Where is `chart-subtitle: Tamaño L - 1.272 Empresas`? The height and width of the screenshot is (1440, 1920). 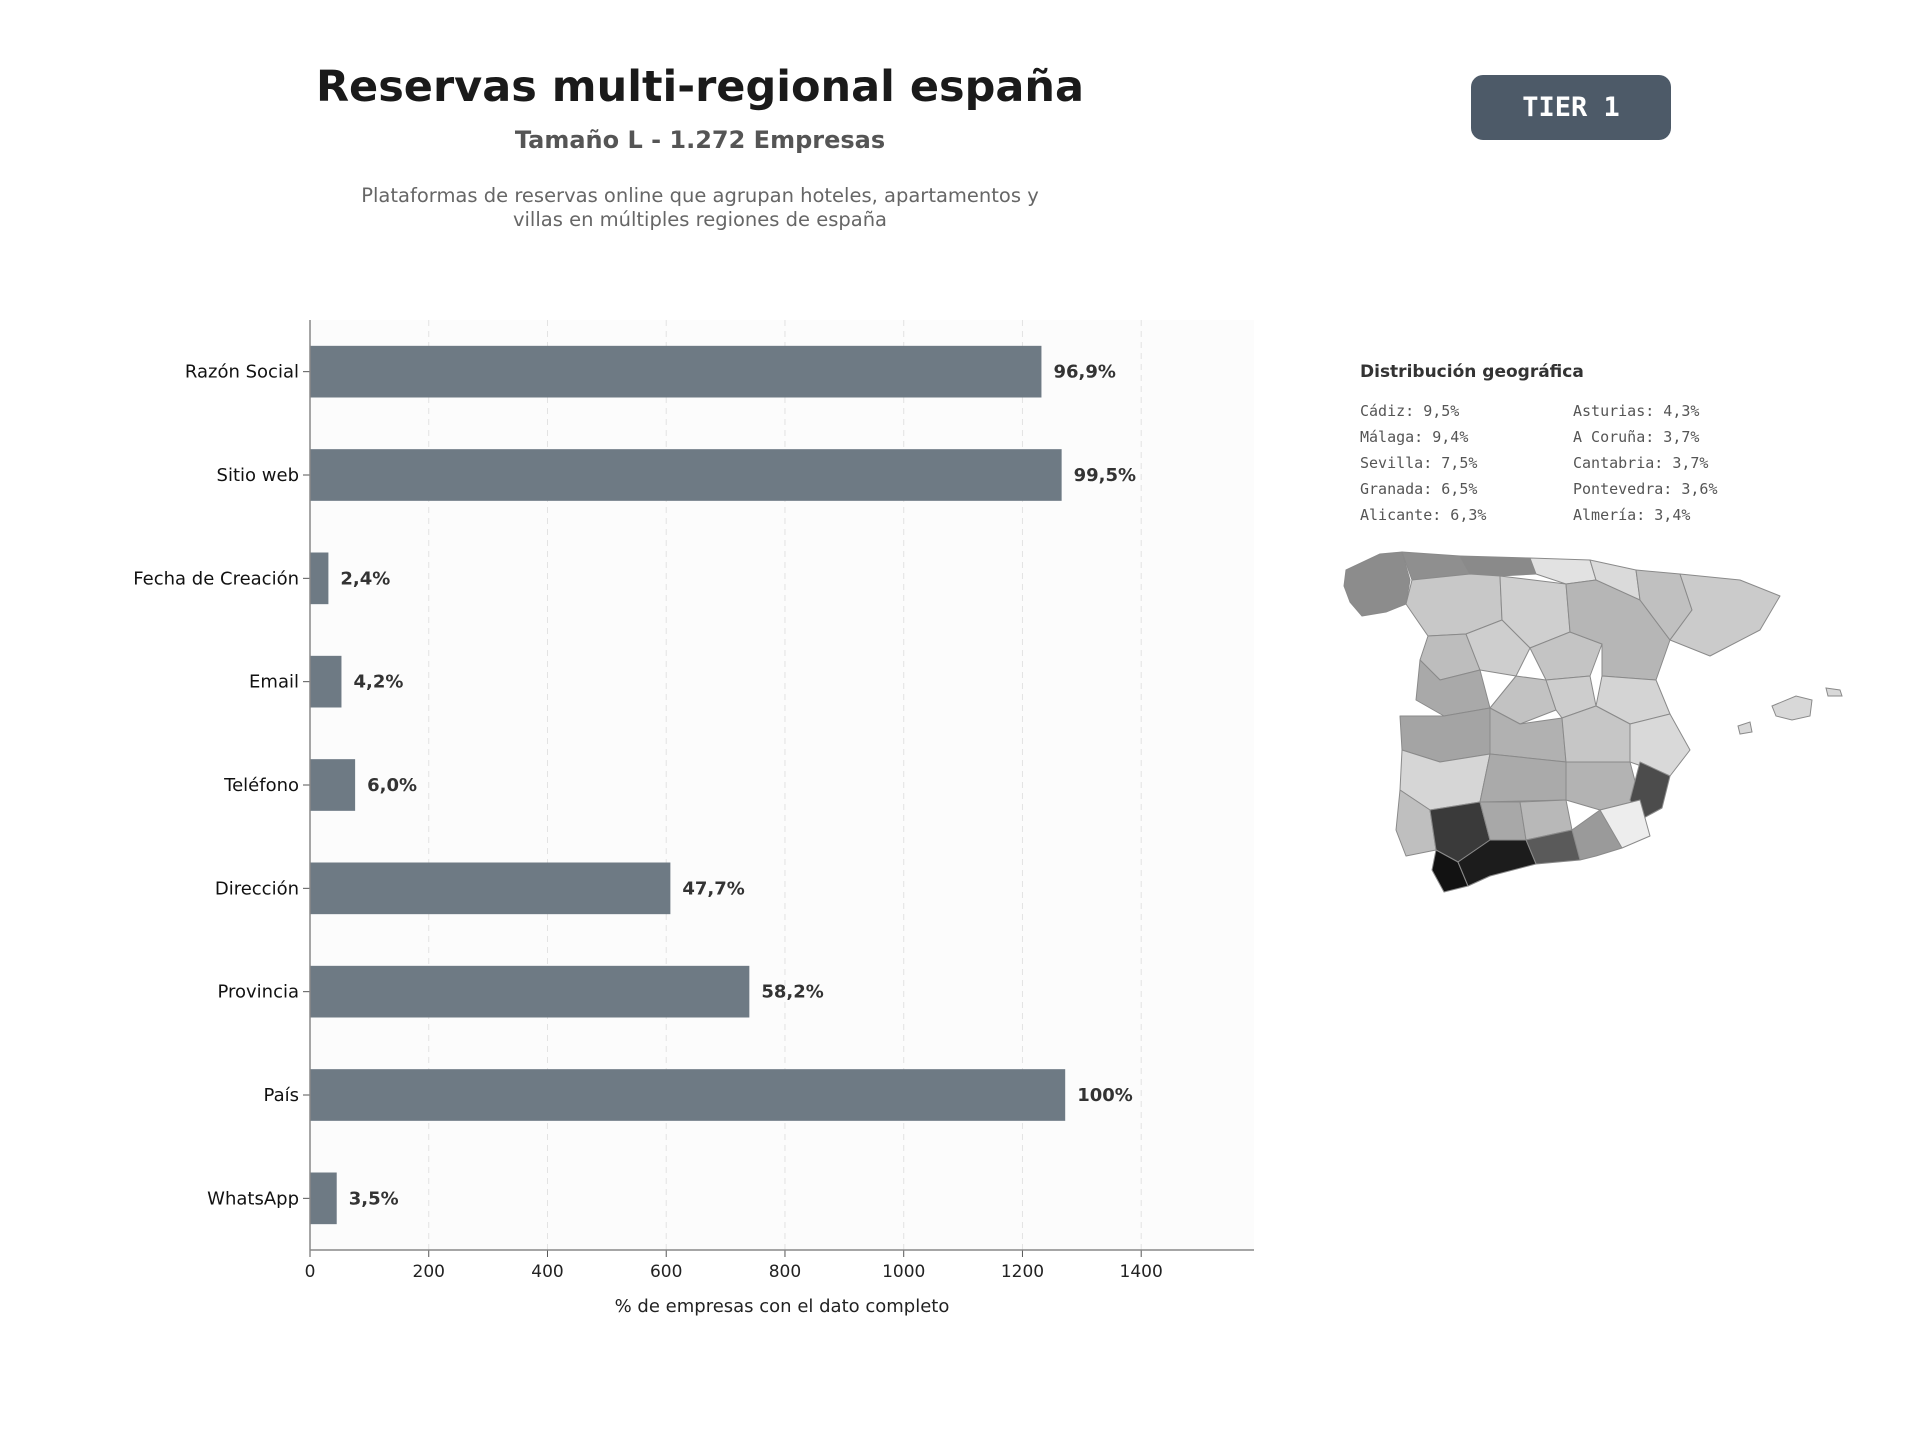 chart-subtitle: Tamaño L - 1.272 Empresas is located at coordinates (700, 140).